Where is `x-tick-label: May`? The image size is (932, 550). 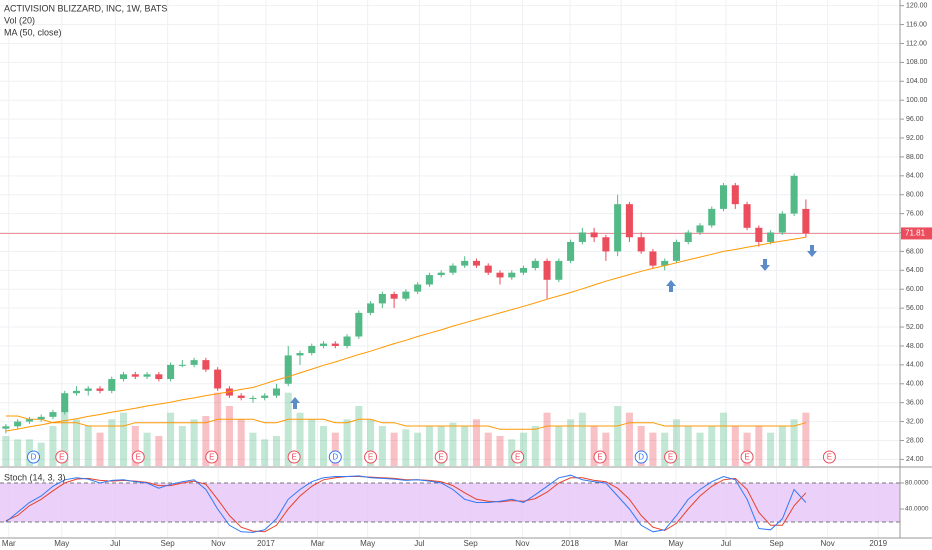 x-tick-label: May is located at coordinates (675, 543).